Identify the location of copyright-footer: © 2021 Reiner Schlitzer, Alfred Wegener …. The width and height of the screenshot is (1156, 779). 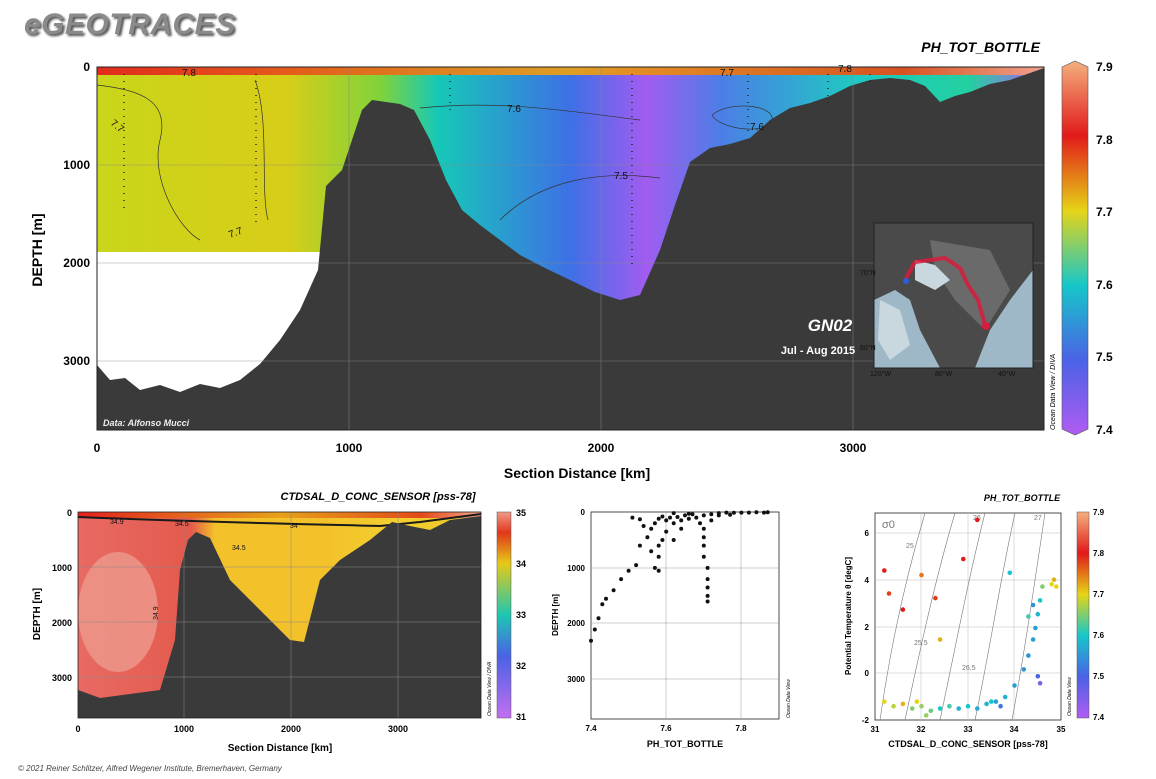
(150, 768).